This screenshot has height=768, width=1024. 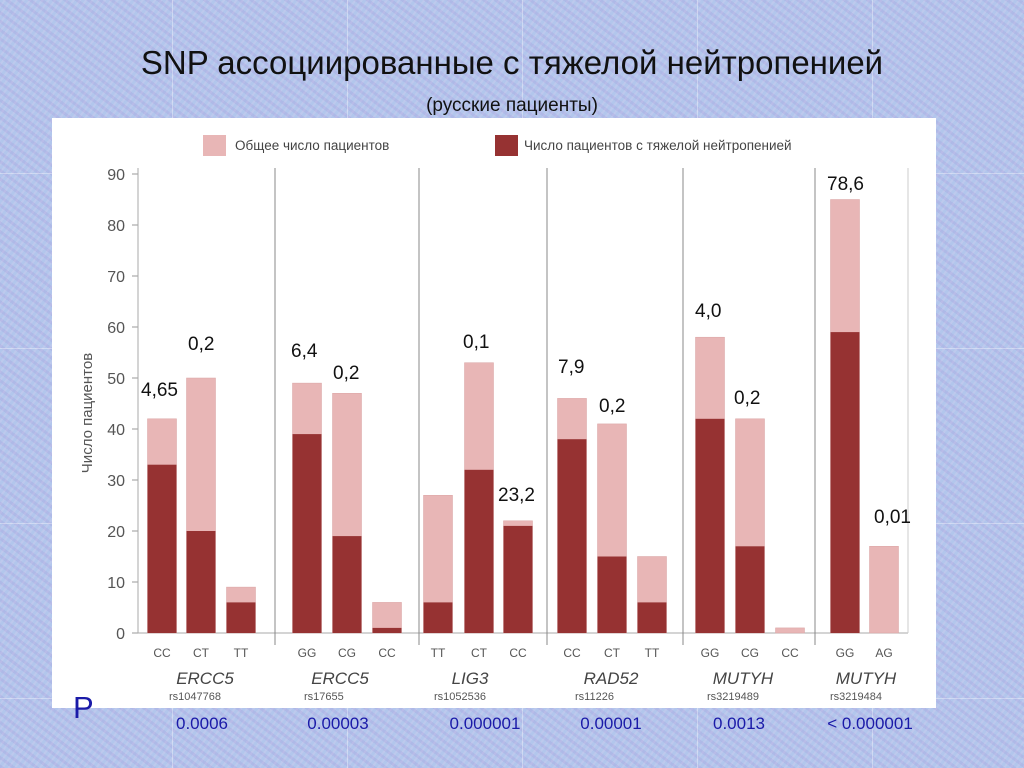 What do you see at coordinates (892, 517) in the screenshot?
I see `data-label: 0,01` at bounding box center [892, 517].